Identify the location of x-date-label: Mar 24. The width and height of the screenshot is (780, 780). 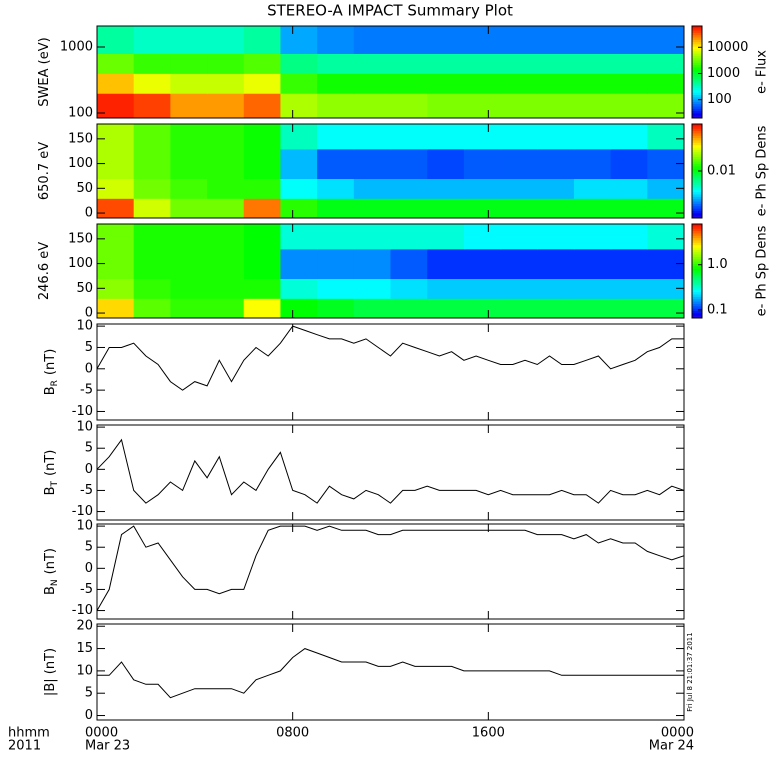
(671, 746).